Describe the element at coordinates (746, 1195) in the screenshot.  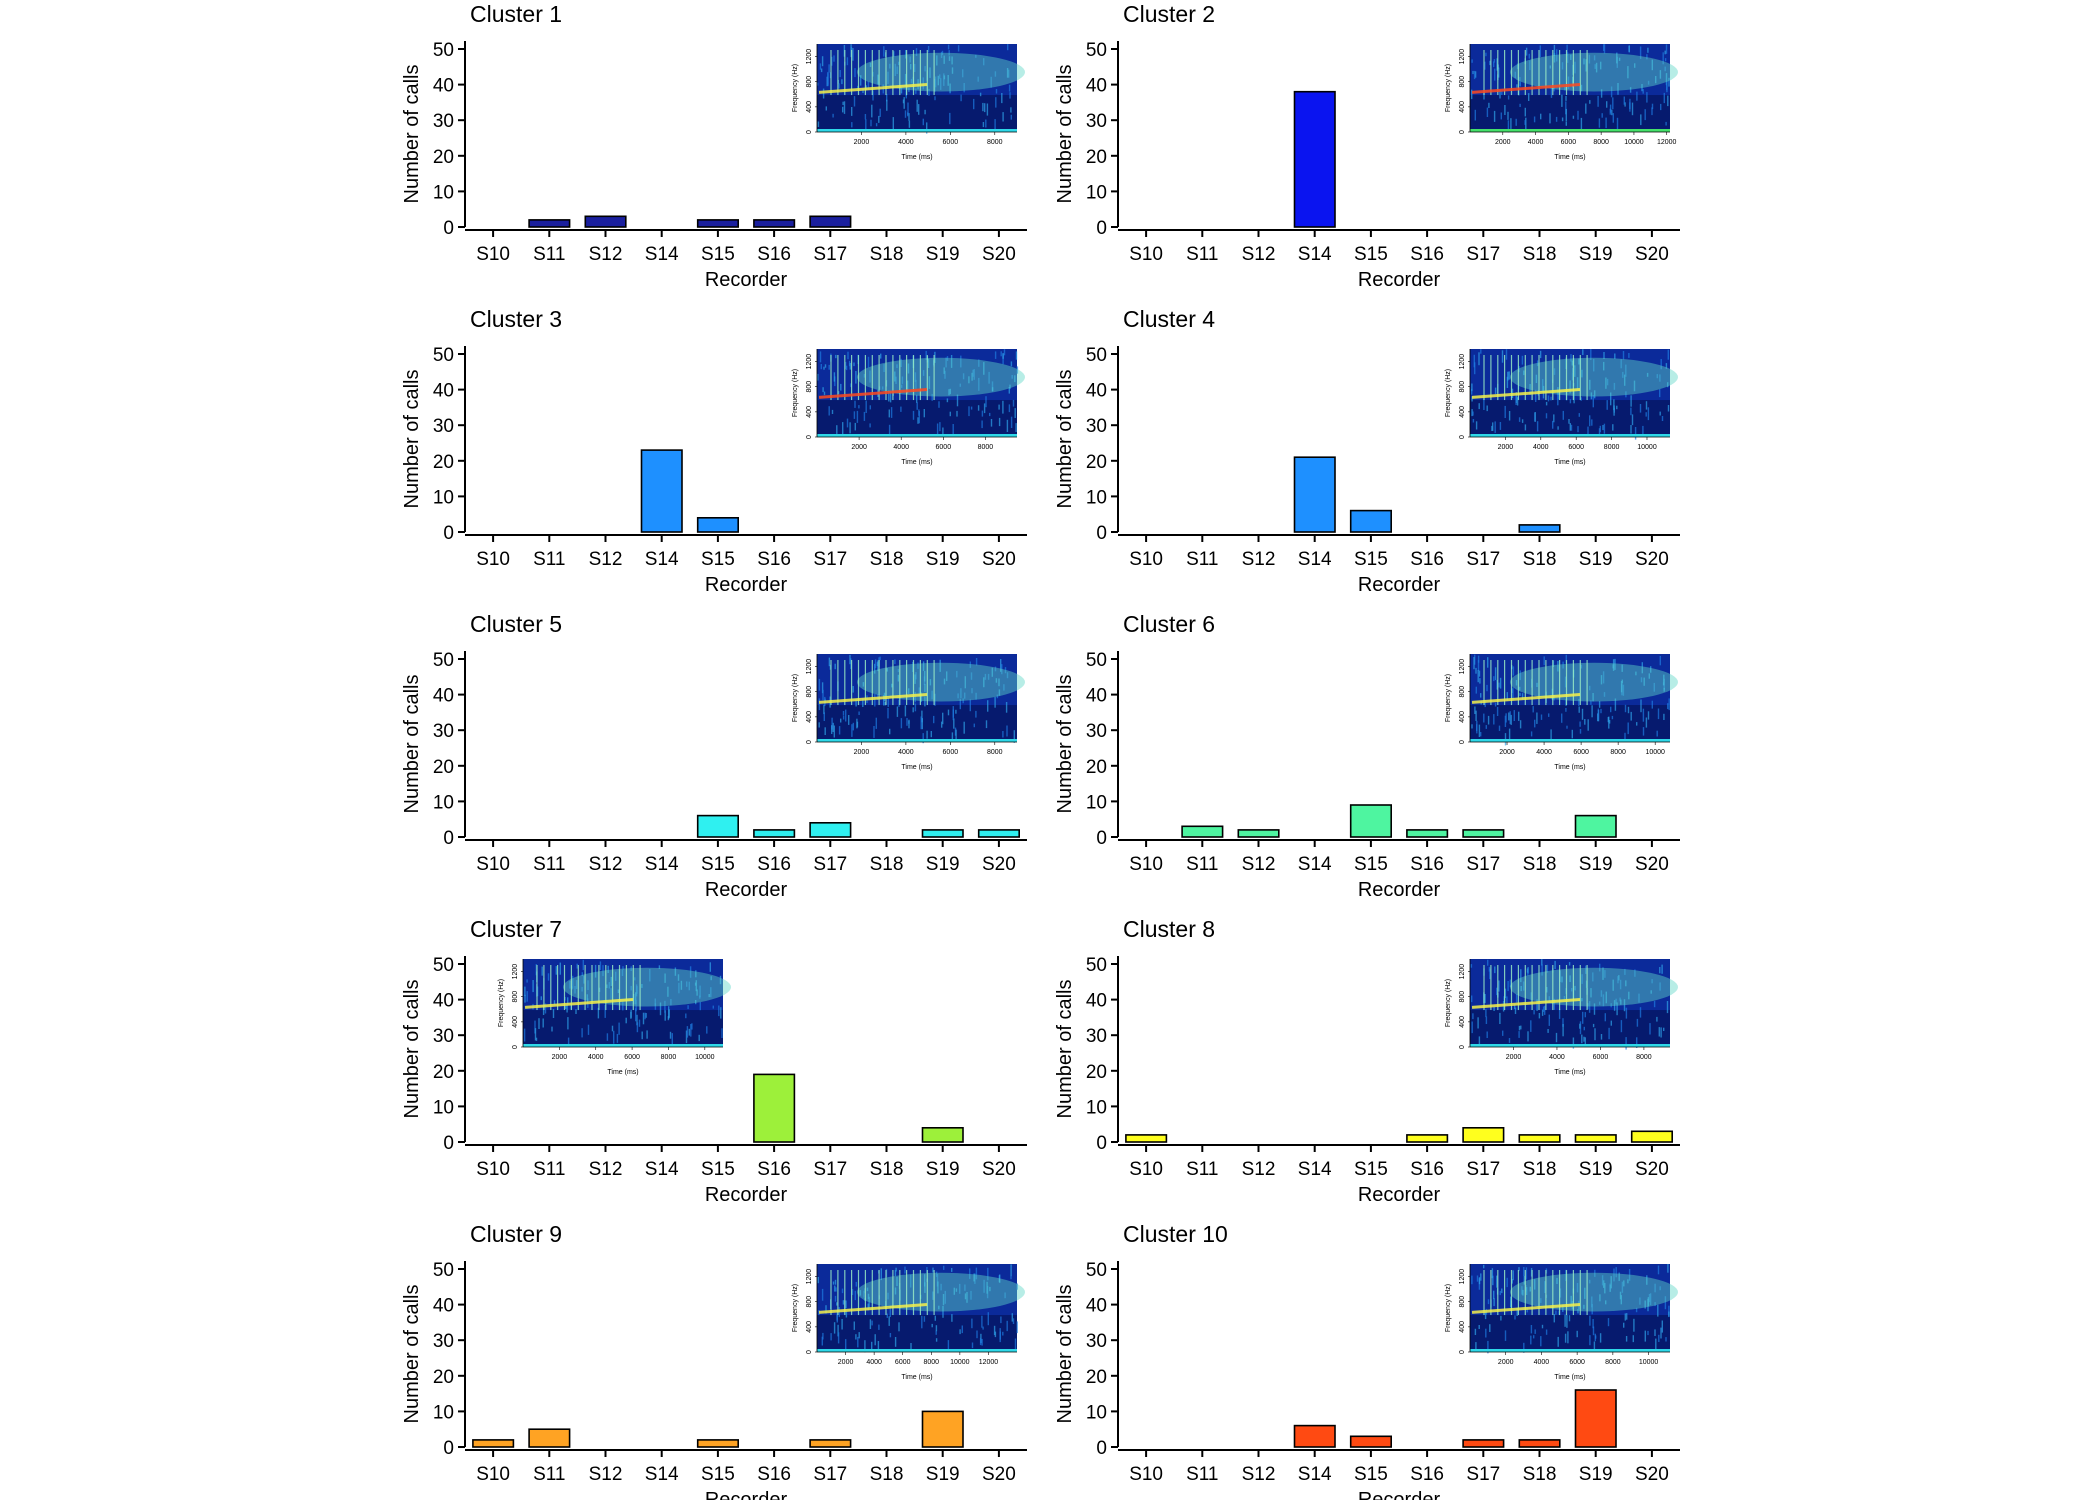
I see `x-axis-title: Recorder` at that location.